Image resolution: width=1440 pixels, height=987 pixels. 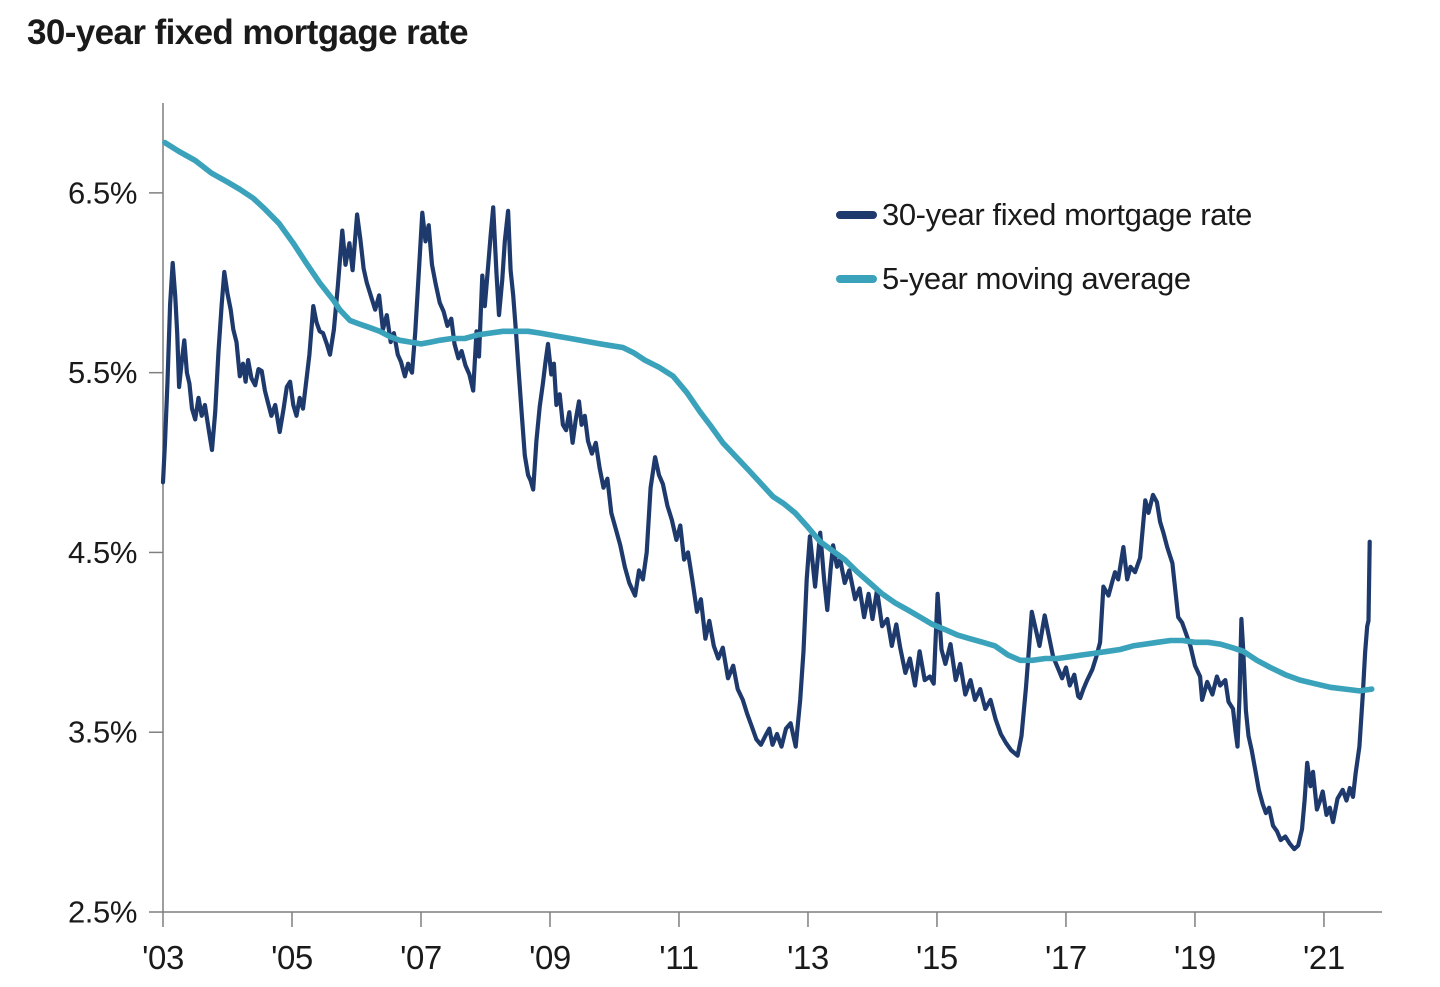 I want to click on legend-swatch-moving-average-icon, so click(x=856, y=278).